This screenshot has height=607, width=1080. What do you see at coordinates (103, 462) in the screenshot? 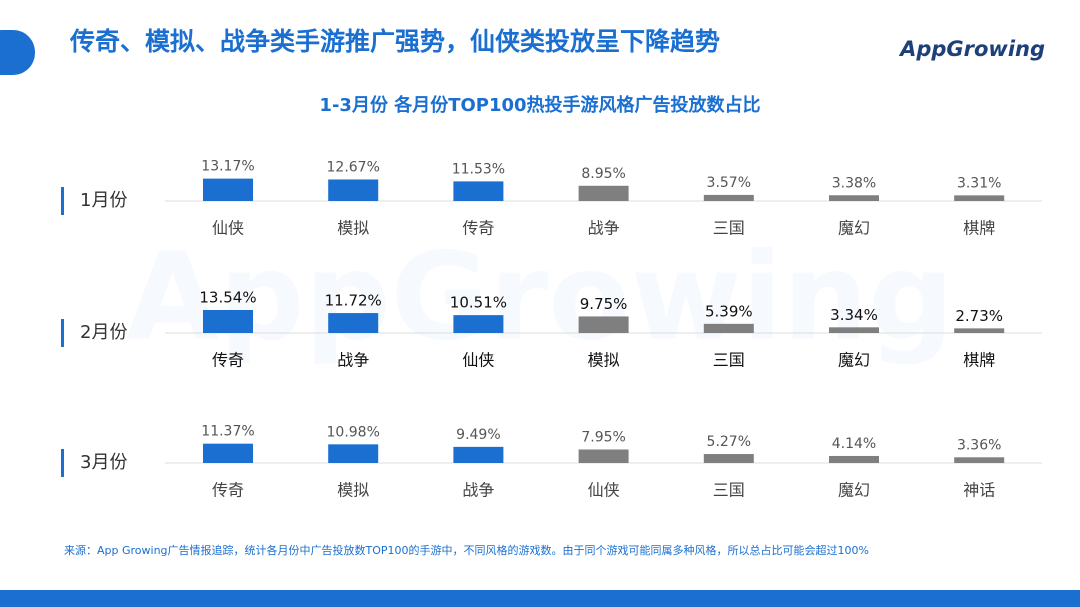
I see `row-label: 3月份` at bounding box center [103, 462].